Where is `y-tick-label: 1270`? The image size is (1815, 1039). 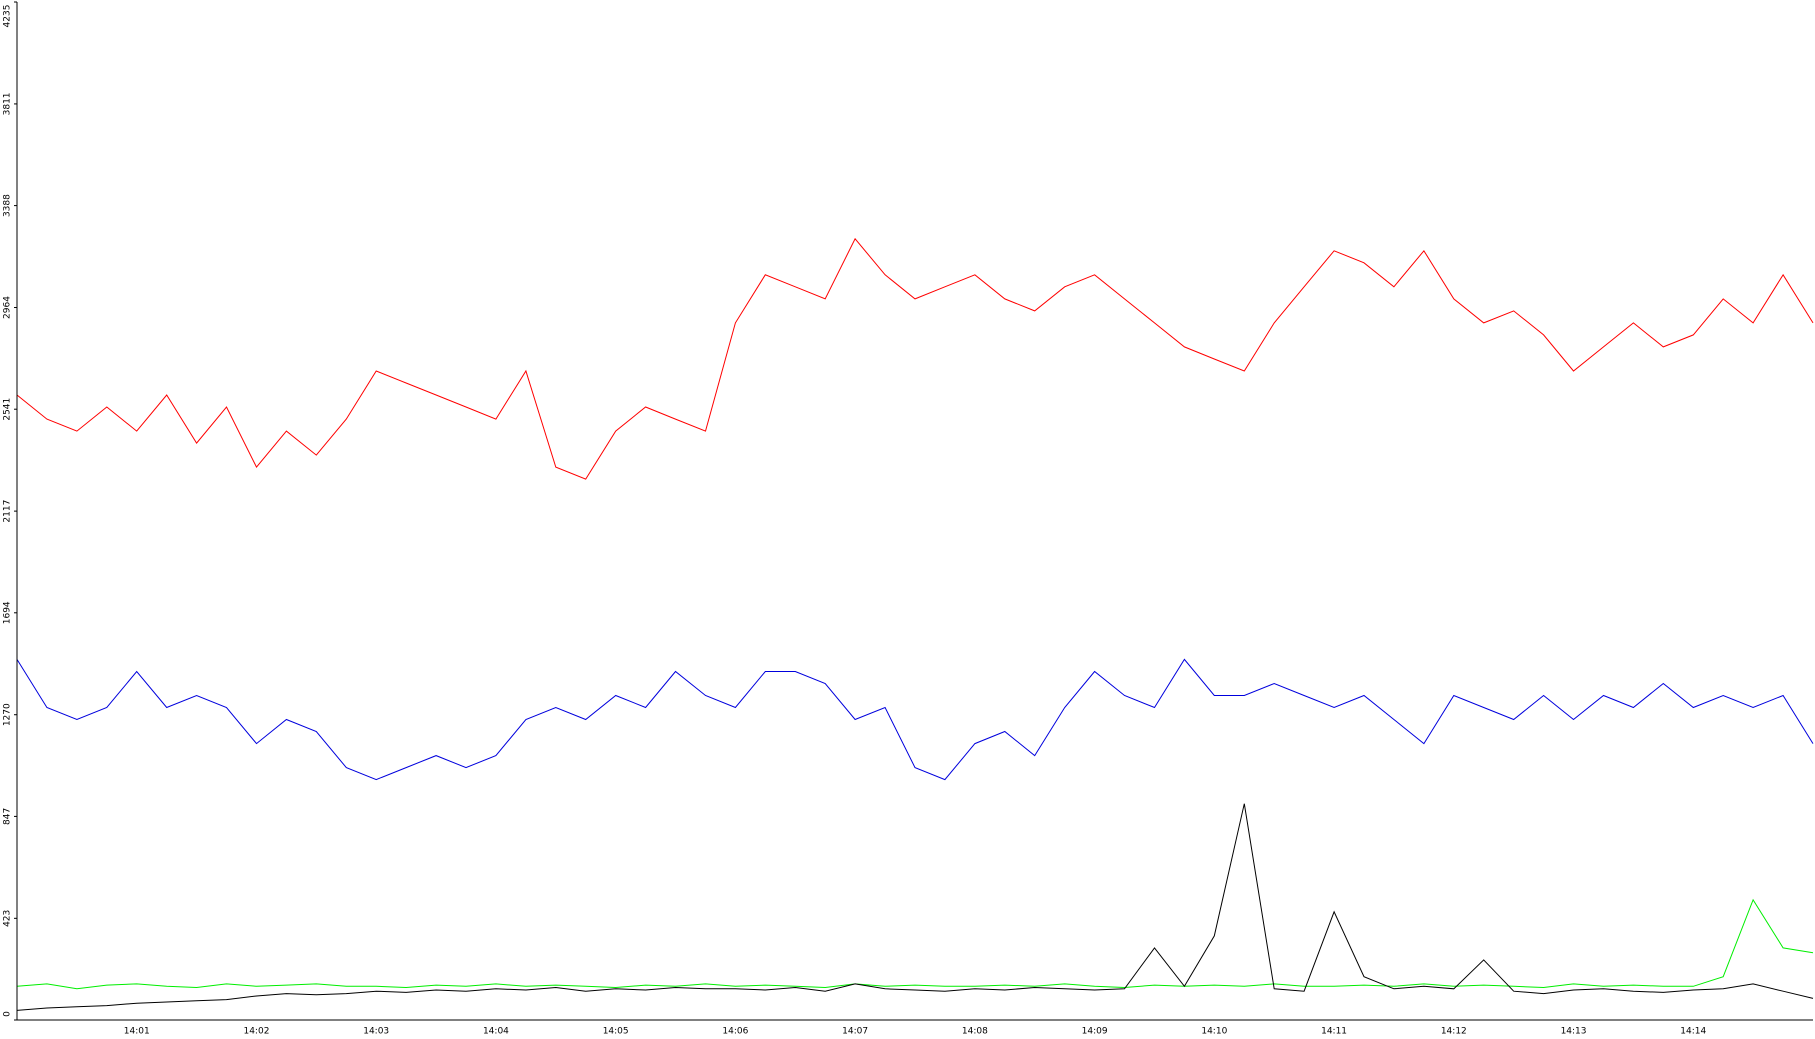
y-tick-label: 1270 is located at coordinates (8, 714).